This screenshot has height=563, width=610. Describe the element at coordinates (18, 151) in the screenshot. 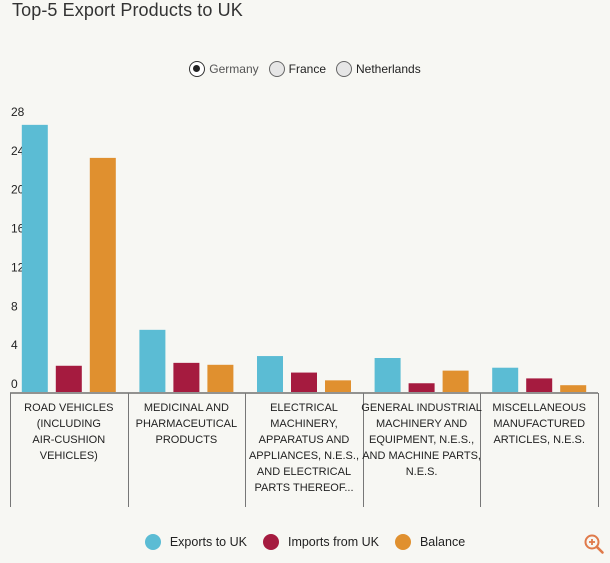

I see `y-tick-label: 24` at that location.